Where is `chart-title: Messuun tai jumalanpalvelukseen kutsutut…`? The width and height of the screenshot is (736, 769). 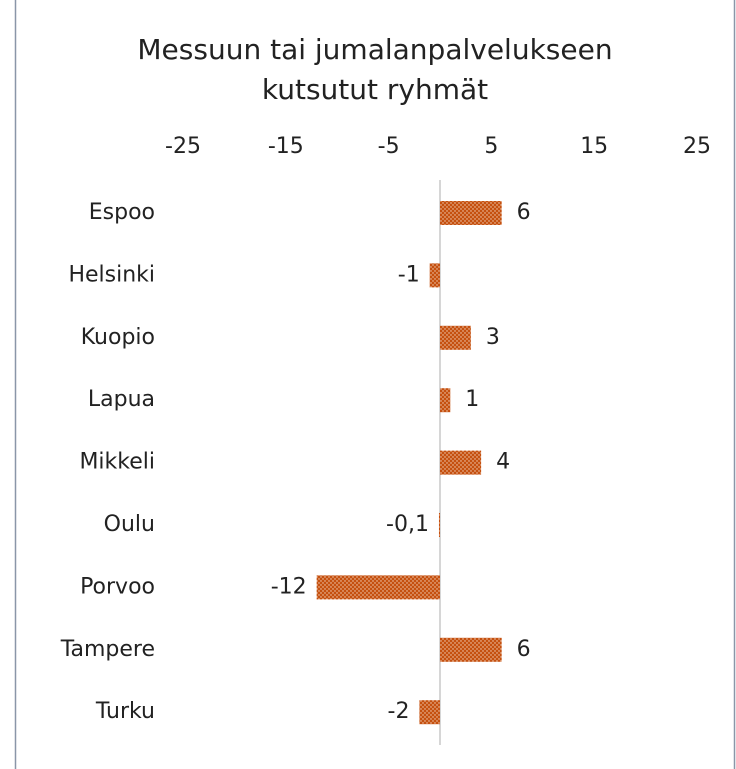 chart-title: Messuun tai jumalanpalvelukseen kutsutut… is located at coordinates (375, 69).